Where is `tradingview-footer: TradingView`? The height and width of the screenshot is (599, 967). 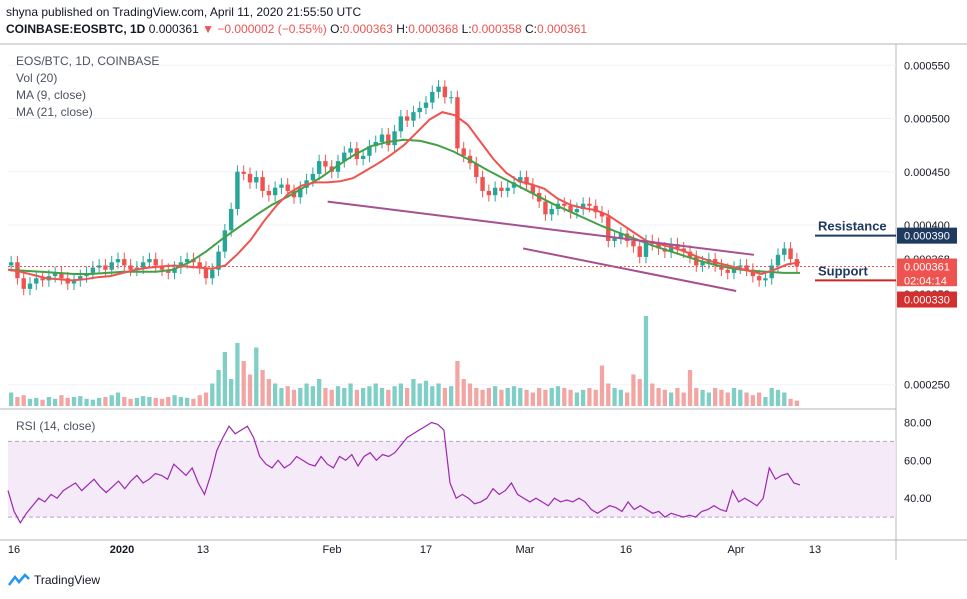 tradingview-footer: TradingView is located at coordinates (54, 580).